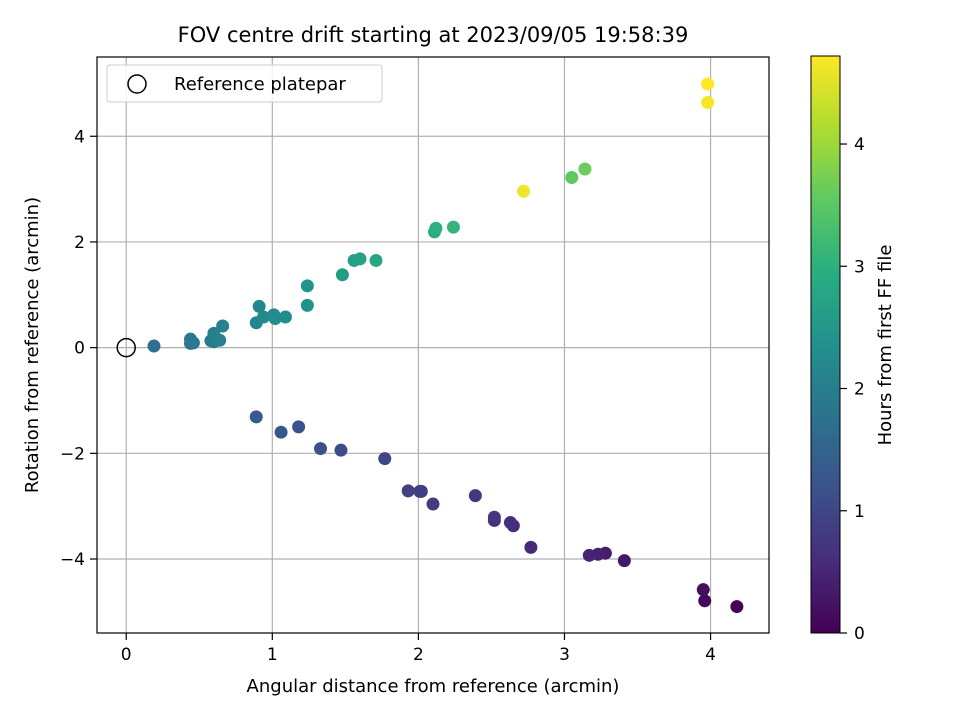 Image resolution: width=960 pixels, height=720 pixels. What do you see at coordinates (852, 389) in the screenshot?
I see `colorbar-ticks: 0 1 2 3 4` at bounding box center [852, 389].